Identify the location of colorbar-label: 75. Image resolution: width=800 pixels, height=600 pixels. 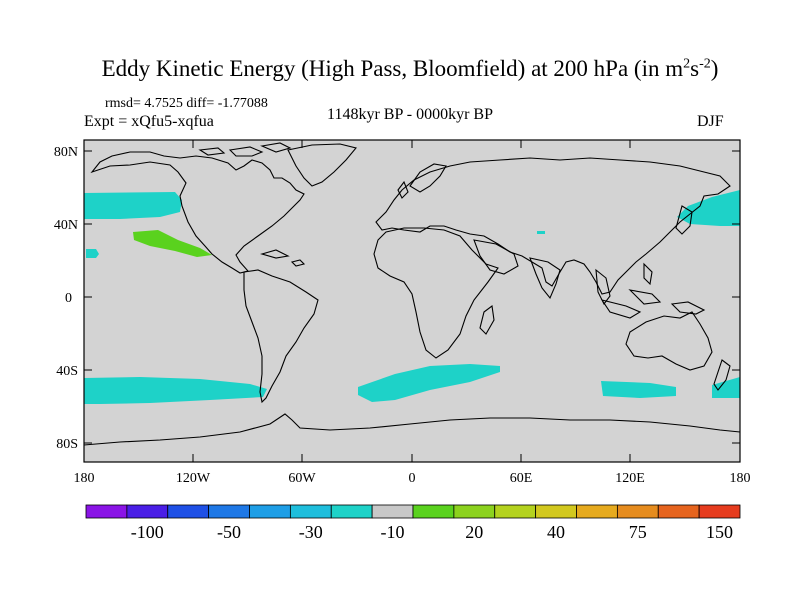
(638, 532).